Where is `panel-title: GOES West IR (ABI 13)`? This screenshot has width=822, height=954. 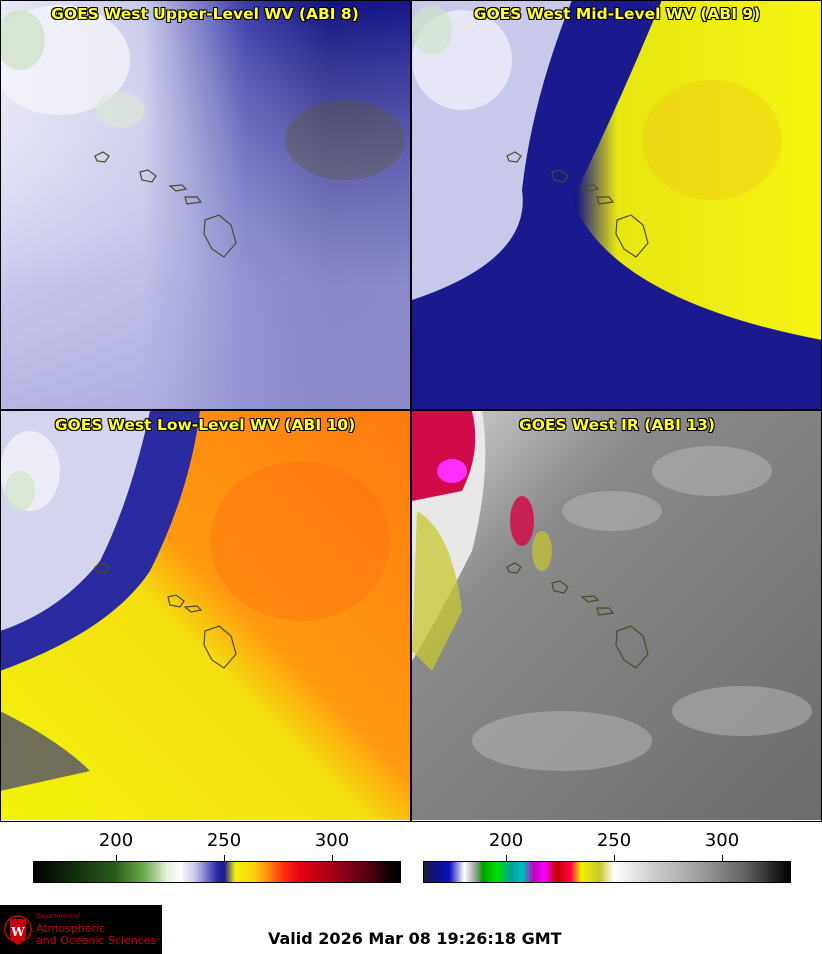
panel-title: GOES West IR (ABI 13) is located at coordinates (617, 425).